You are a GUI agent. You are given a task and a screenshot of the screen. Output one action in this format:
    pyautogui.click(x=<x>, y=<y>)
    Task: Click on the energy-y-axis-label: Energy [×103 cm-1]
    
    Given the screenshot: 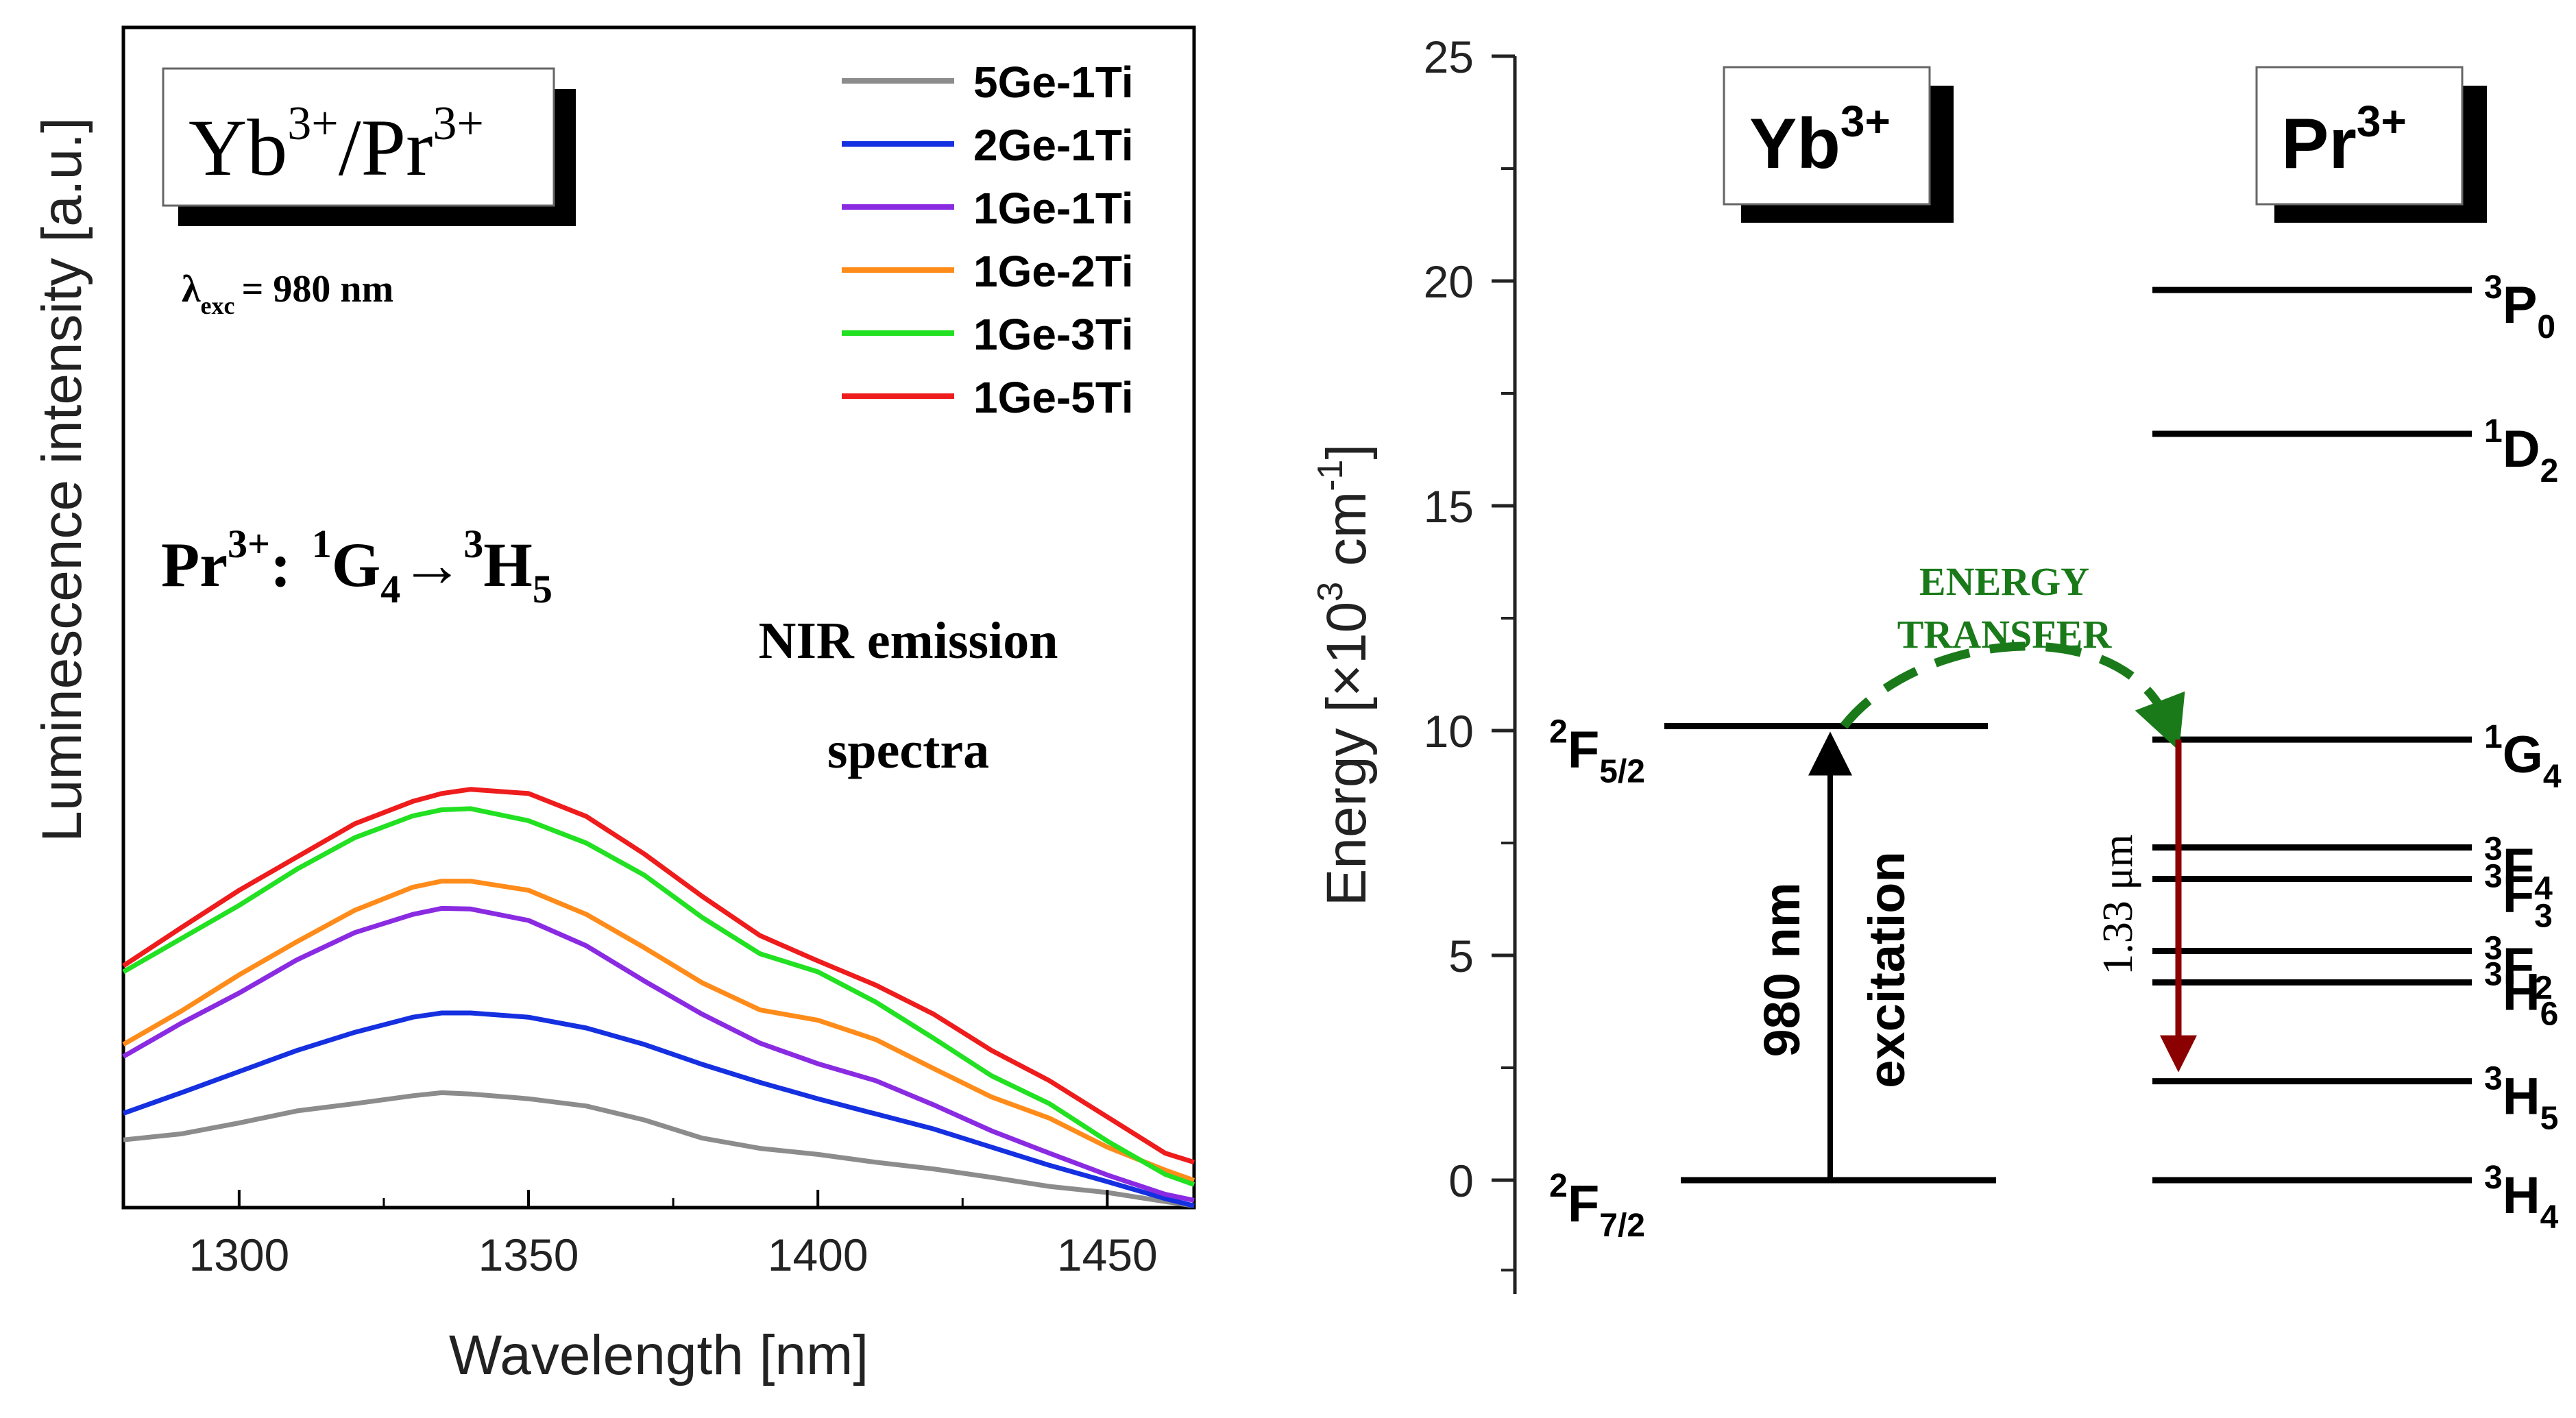 What is the action you would take?
    pyautogui.click(x=1344, y=675)
    